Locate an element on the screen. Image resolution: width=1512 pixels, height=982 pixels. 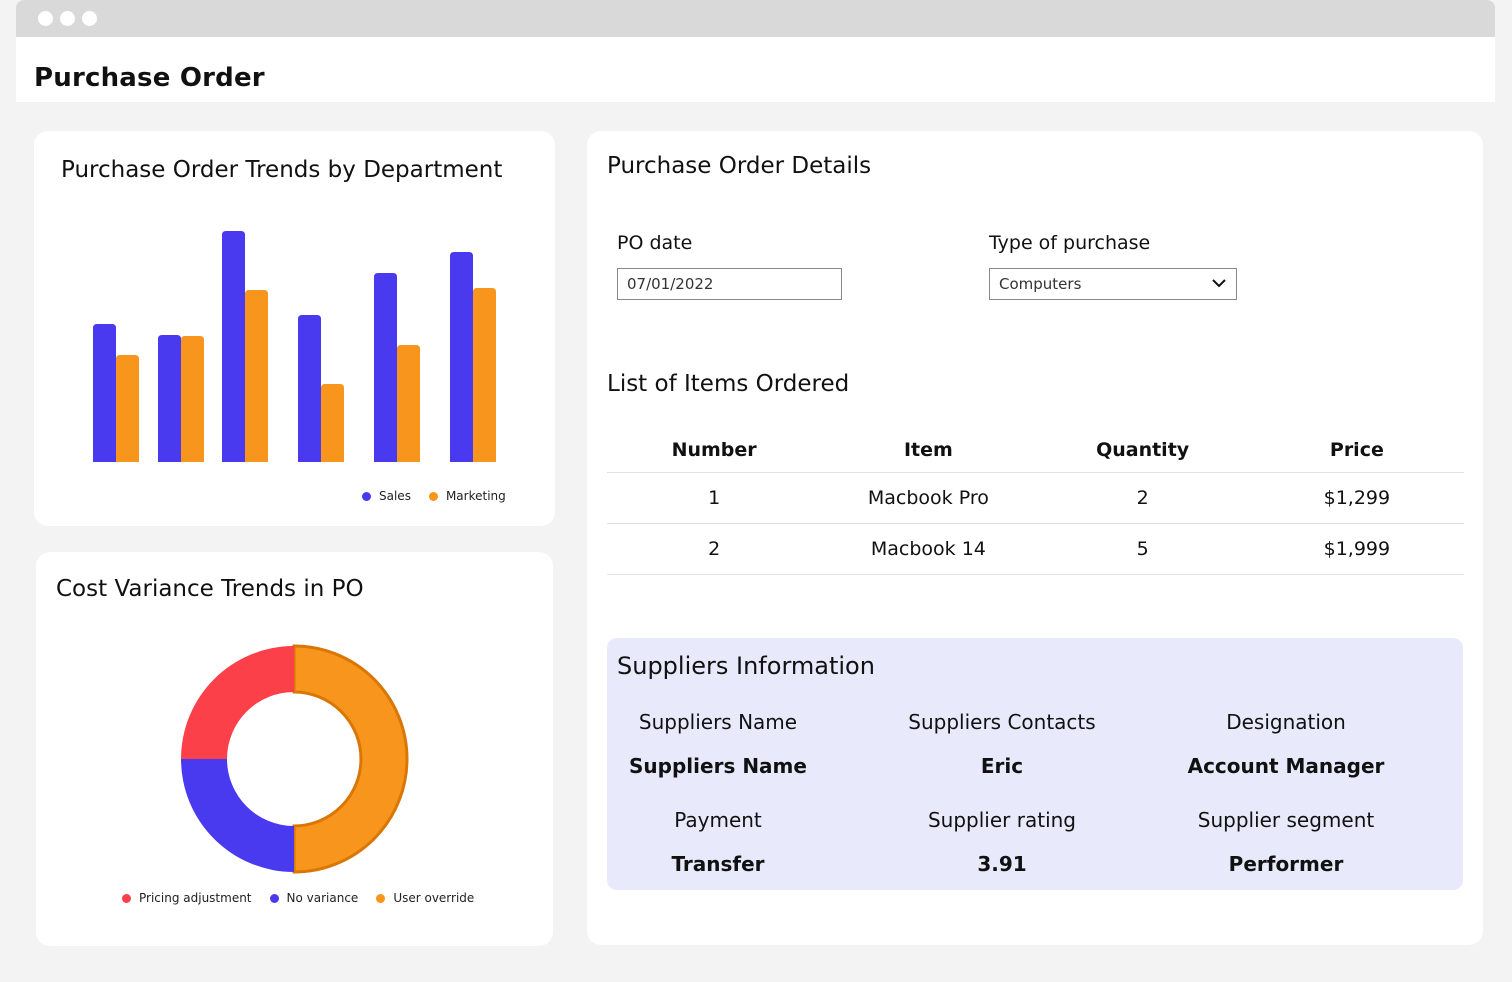
legend-dot-marketing is located at coordinates (433, 496).